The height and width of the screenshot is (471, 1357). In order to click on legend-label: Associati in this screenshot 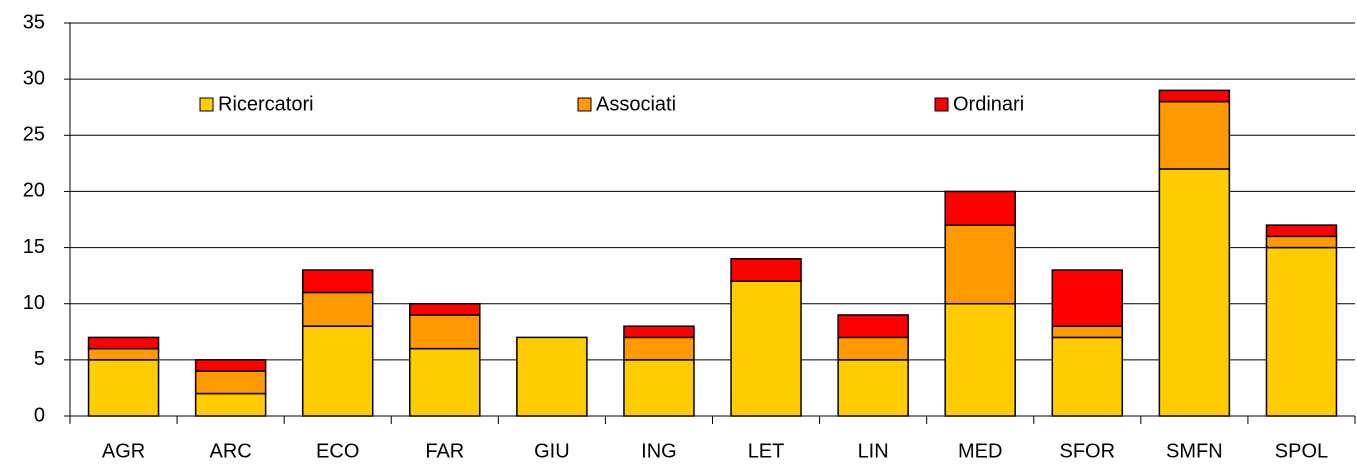, I will do `click(636, 104)`.